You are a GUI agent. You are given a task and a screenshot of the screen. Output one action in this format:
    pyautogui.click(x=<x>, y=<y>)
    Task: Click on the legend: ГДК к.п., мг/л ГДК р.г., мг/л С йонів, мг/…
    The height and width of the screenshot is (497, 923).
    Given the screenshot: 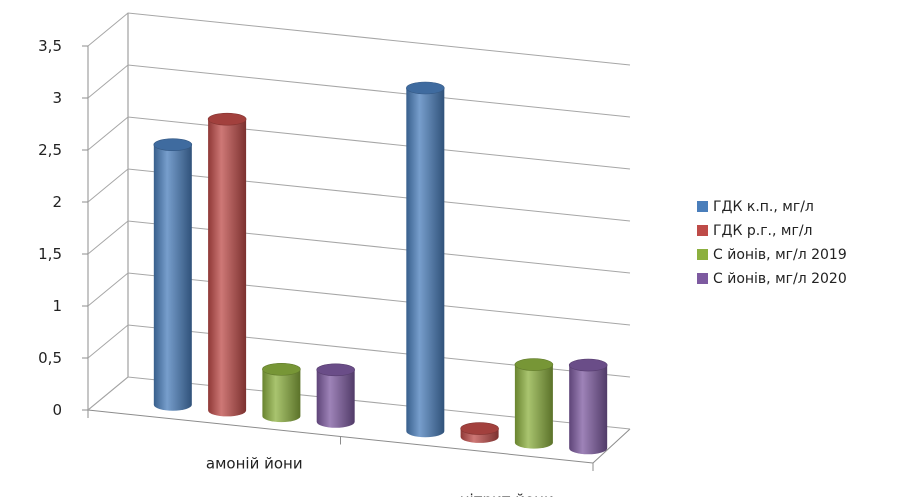 What is the action you would take?
    pyautogui.click(x=772, y=243)
    